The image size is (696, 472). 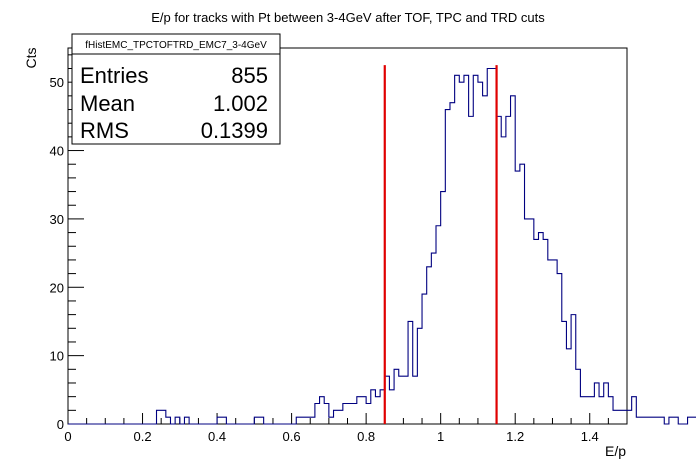 What do you see at coordinates (366, 436) in the screenshot?
I see `x-tick-label: 0.8` at bounding box center [366, 436].